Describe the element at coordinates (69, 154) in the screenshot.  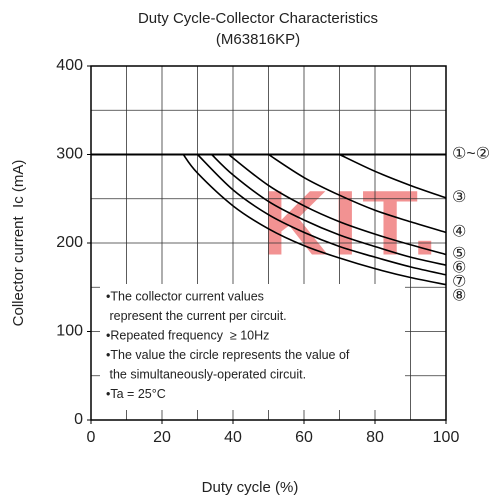
I see `y-tick-label: 300` at that location.